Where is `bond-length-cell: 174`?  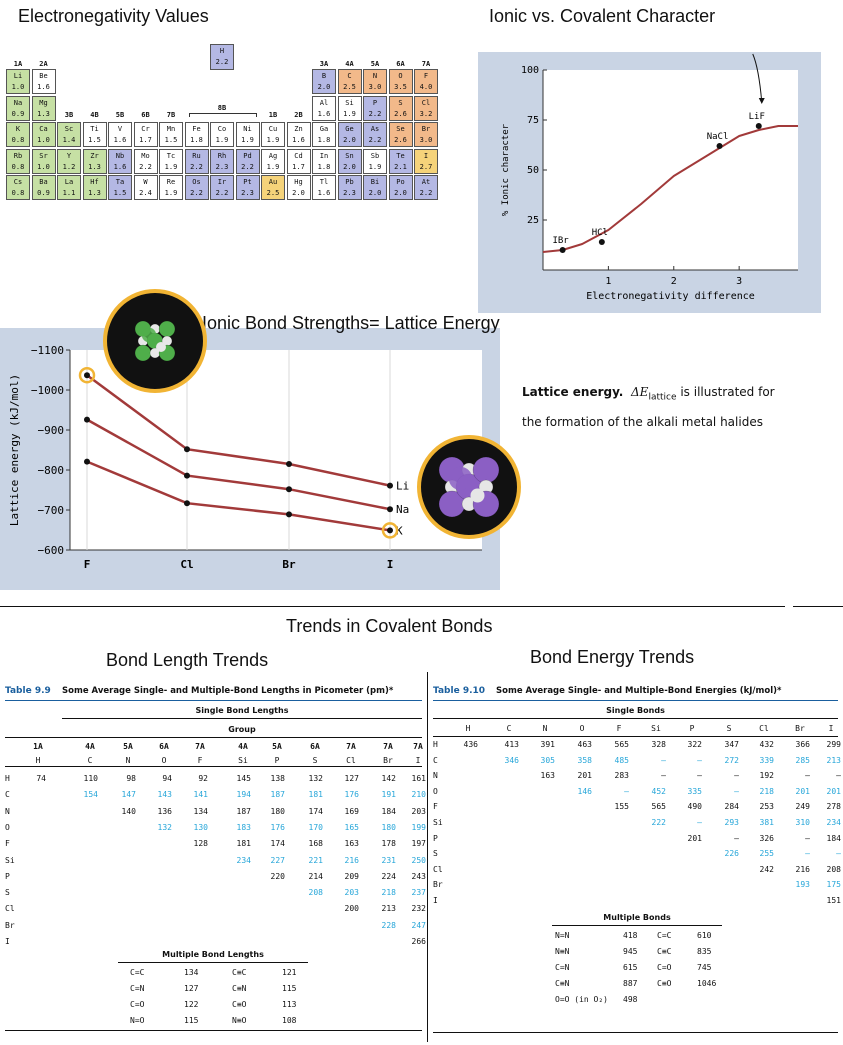 bond-length-cell: 174 is located at coordinates (315, 811).